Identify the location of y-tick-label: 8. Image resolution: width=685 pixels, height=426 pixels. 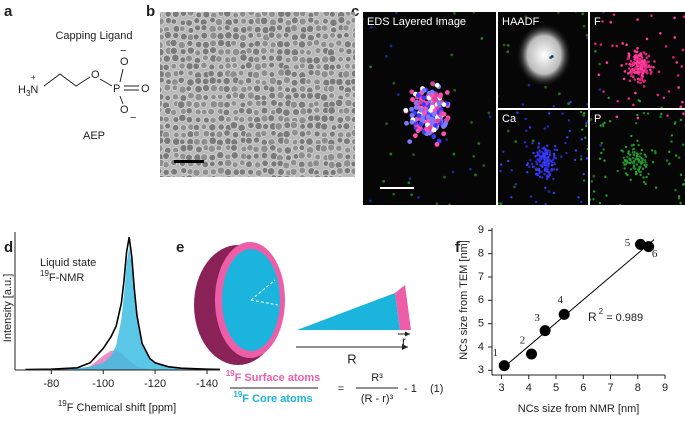
(481, 254).